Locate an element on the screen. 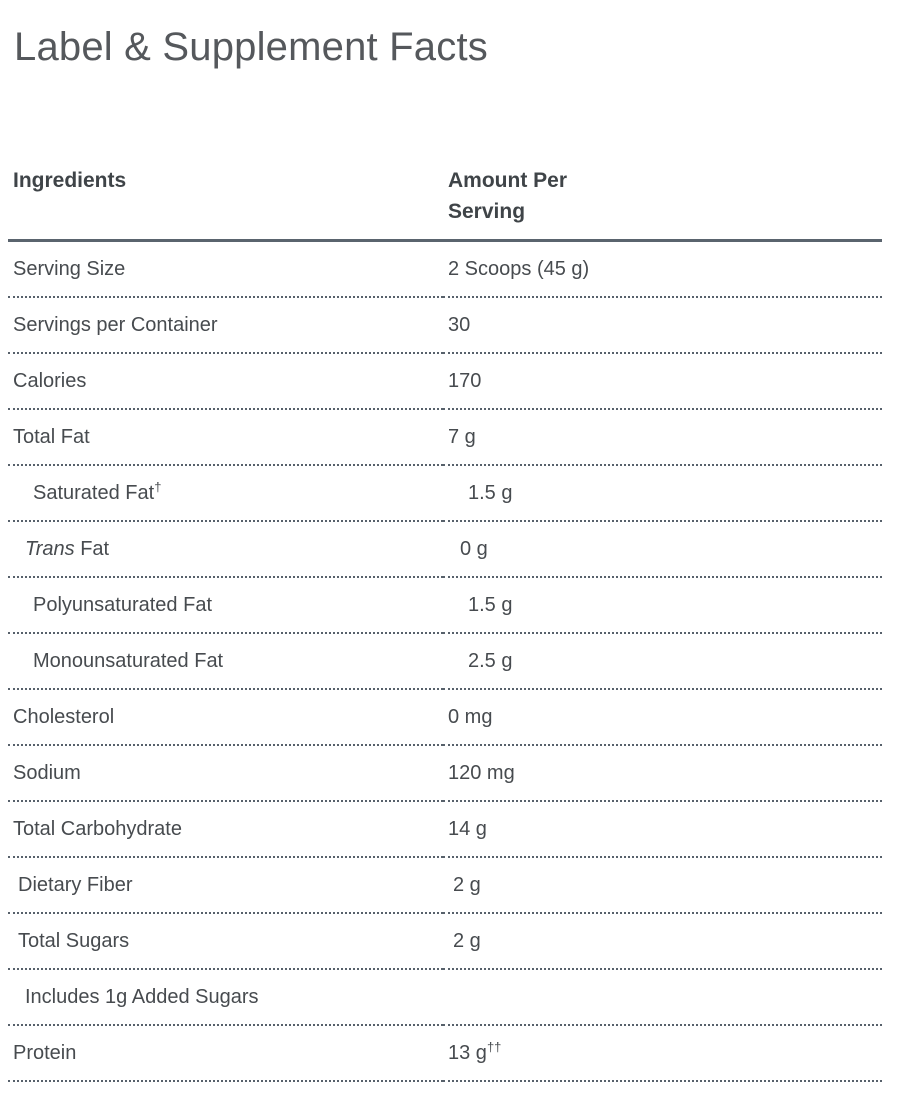 This screenshot has height=1110, width=898. ingredient-name-label is located at coordinates (16, 1104).